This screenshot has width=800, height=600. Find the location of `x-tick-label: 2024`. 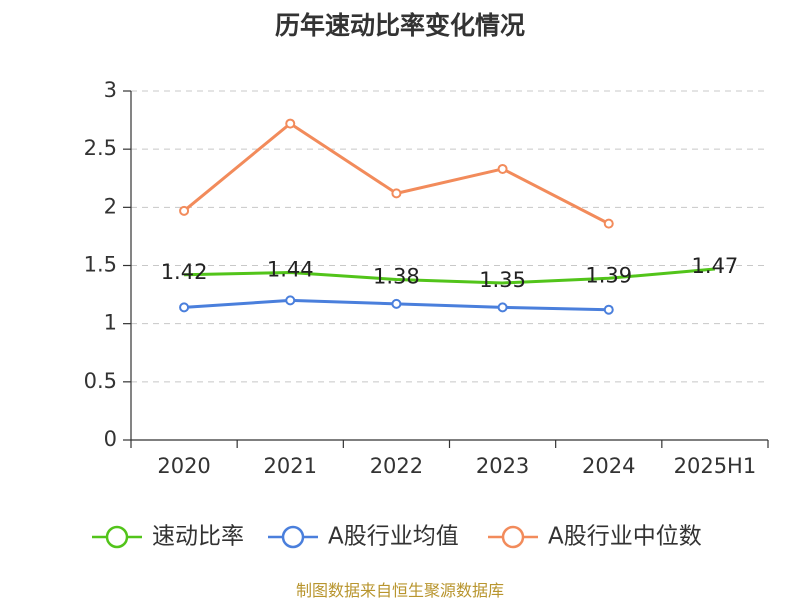

x-tick-label: 2024 is located at coordinates (608, 466).